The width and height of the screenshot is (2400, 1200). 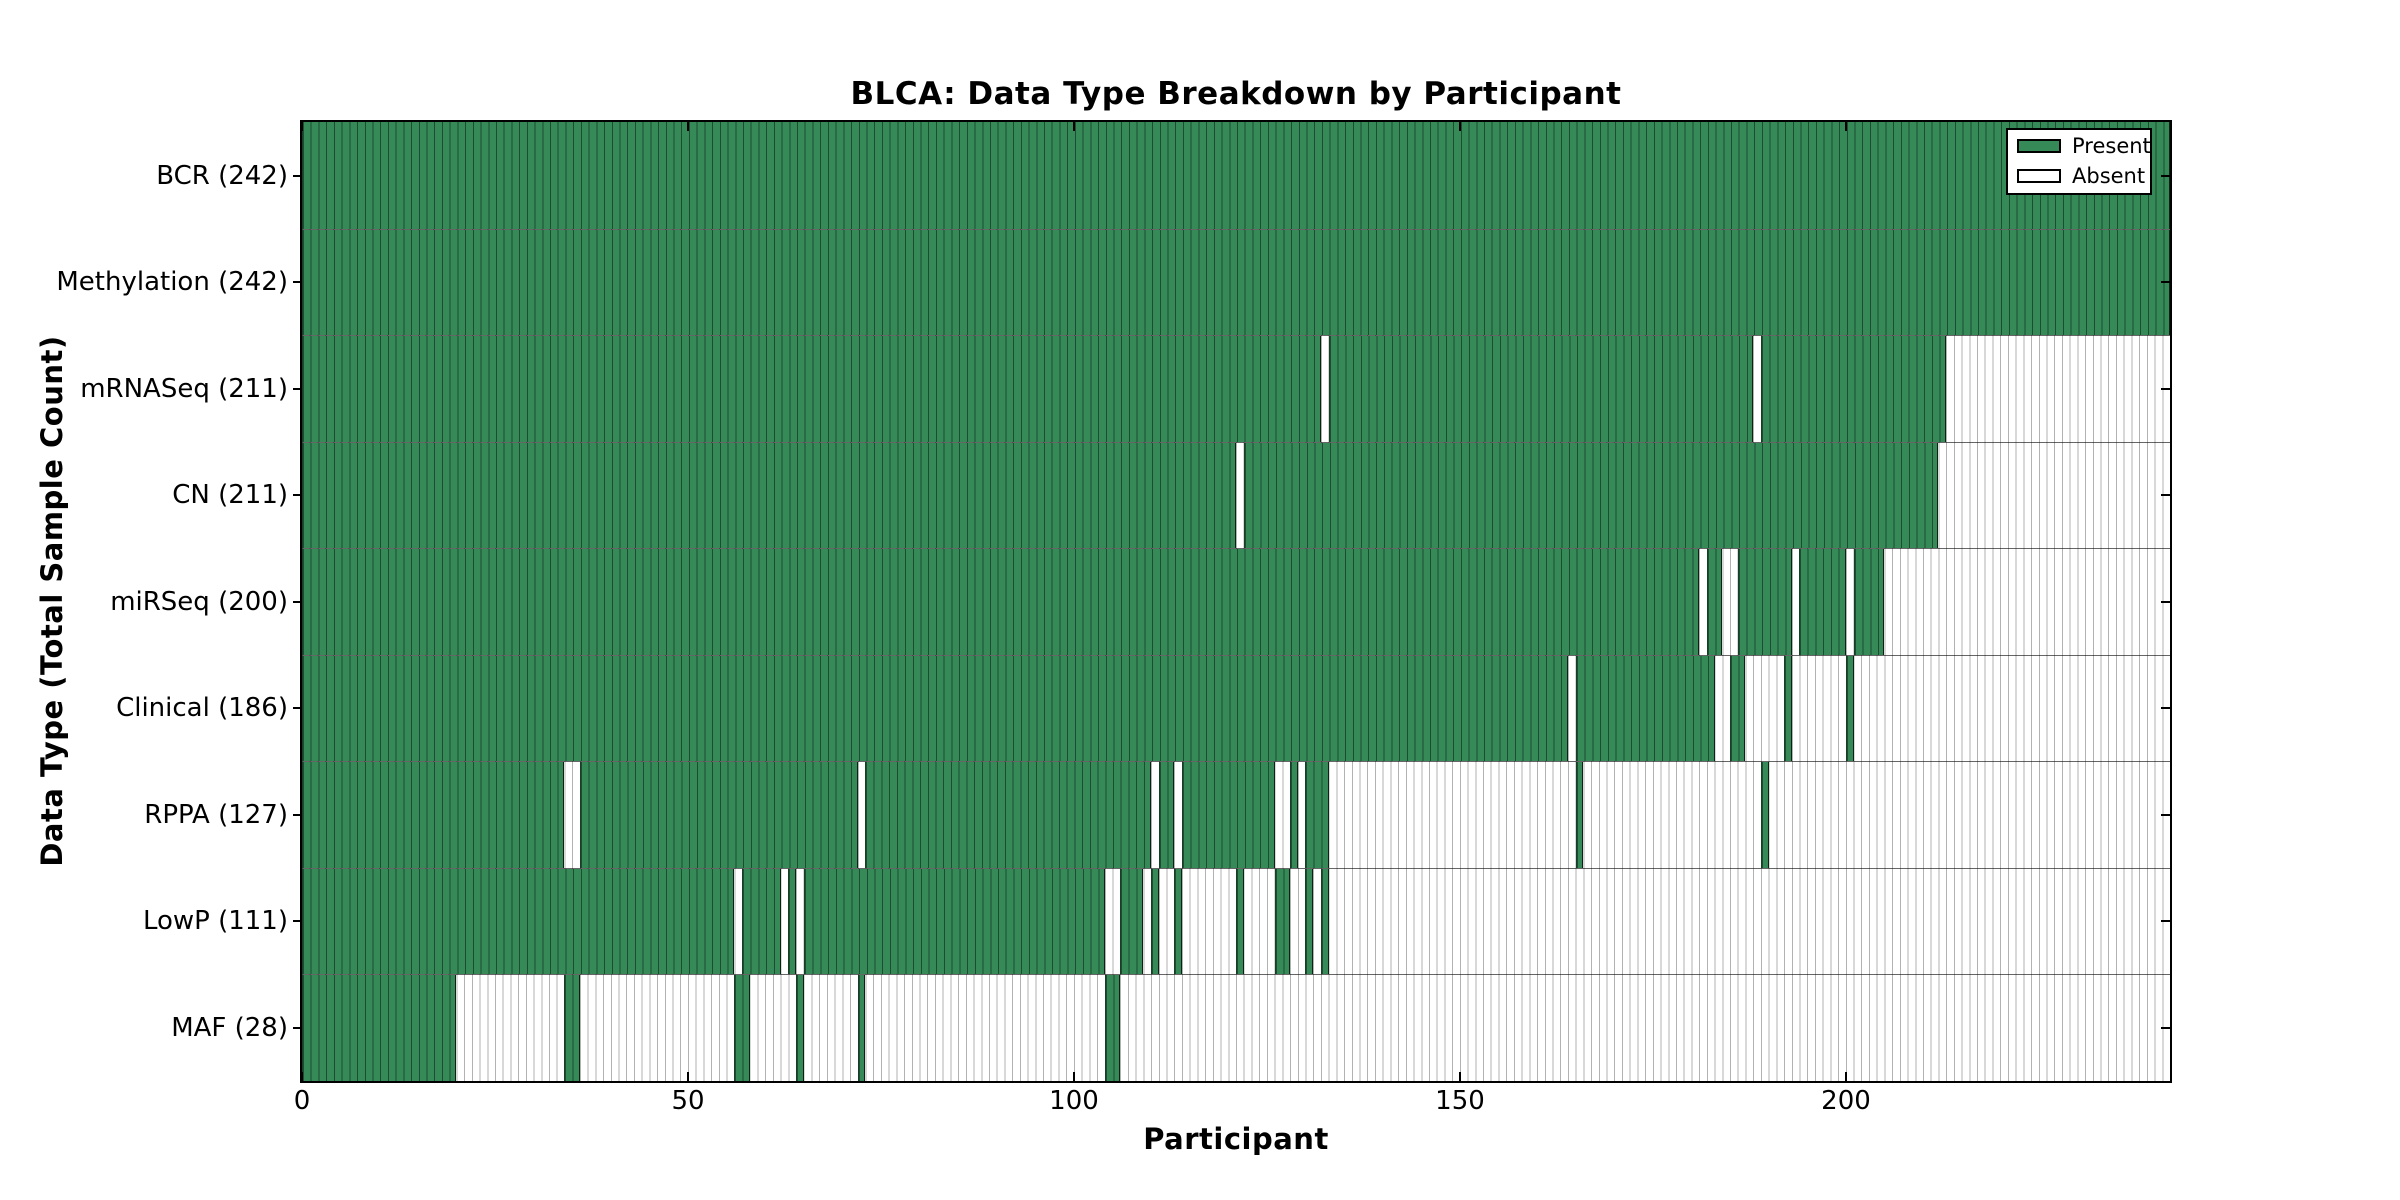 What do you see at coordinates (1846, 1101) in the screenshot?
I see `x-tick-label-200: 200` at bounding box center [1846, 1101].